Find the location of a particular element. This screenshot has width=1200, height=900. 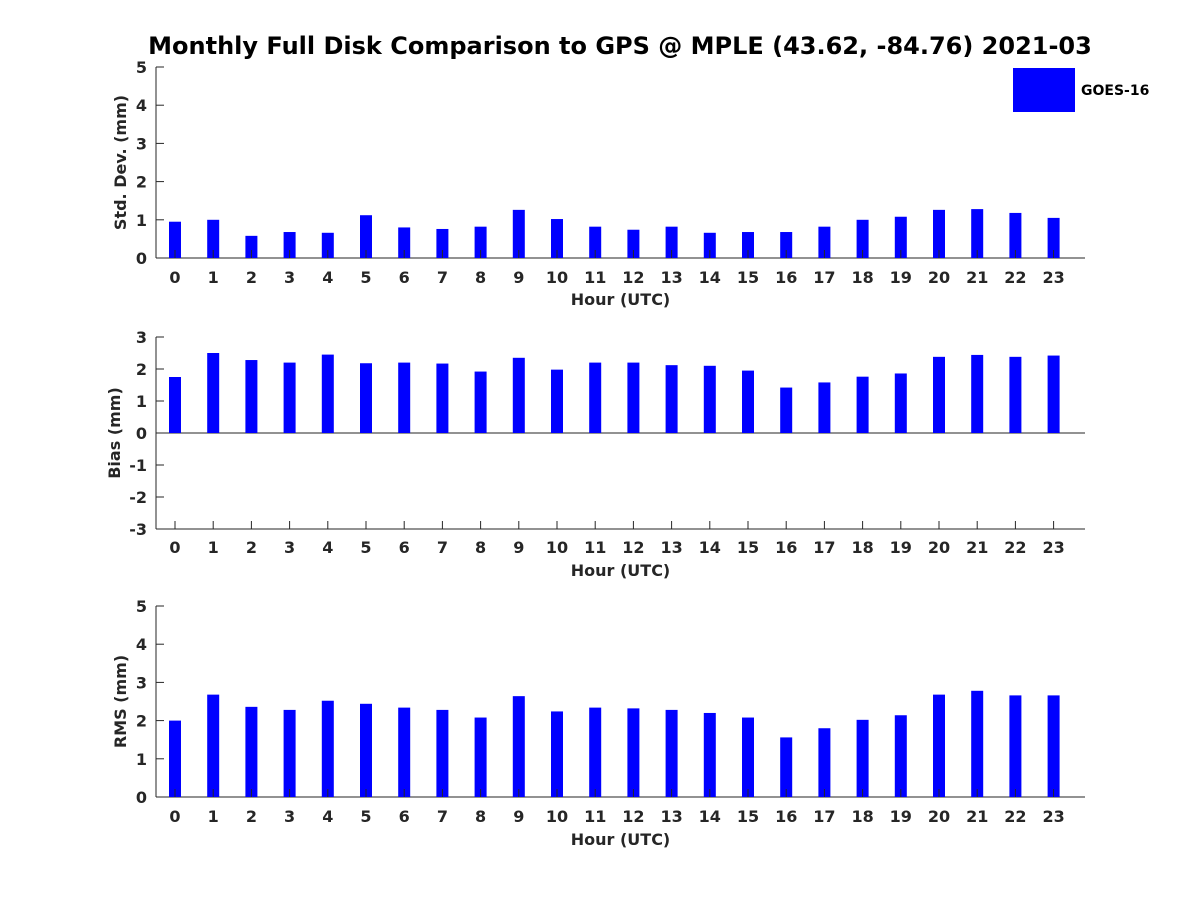

x-tick-label: 1 is located at coordinates (213, 277).